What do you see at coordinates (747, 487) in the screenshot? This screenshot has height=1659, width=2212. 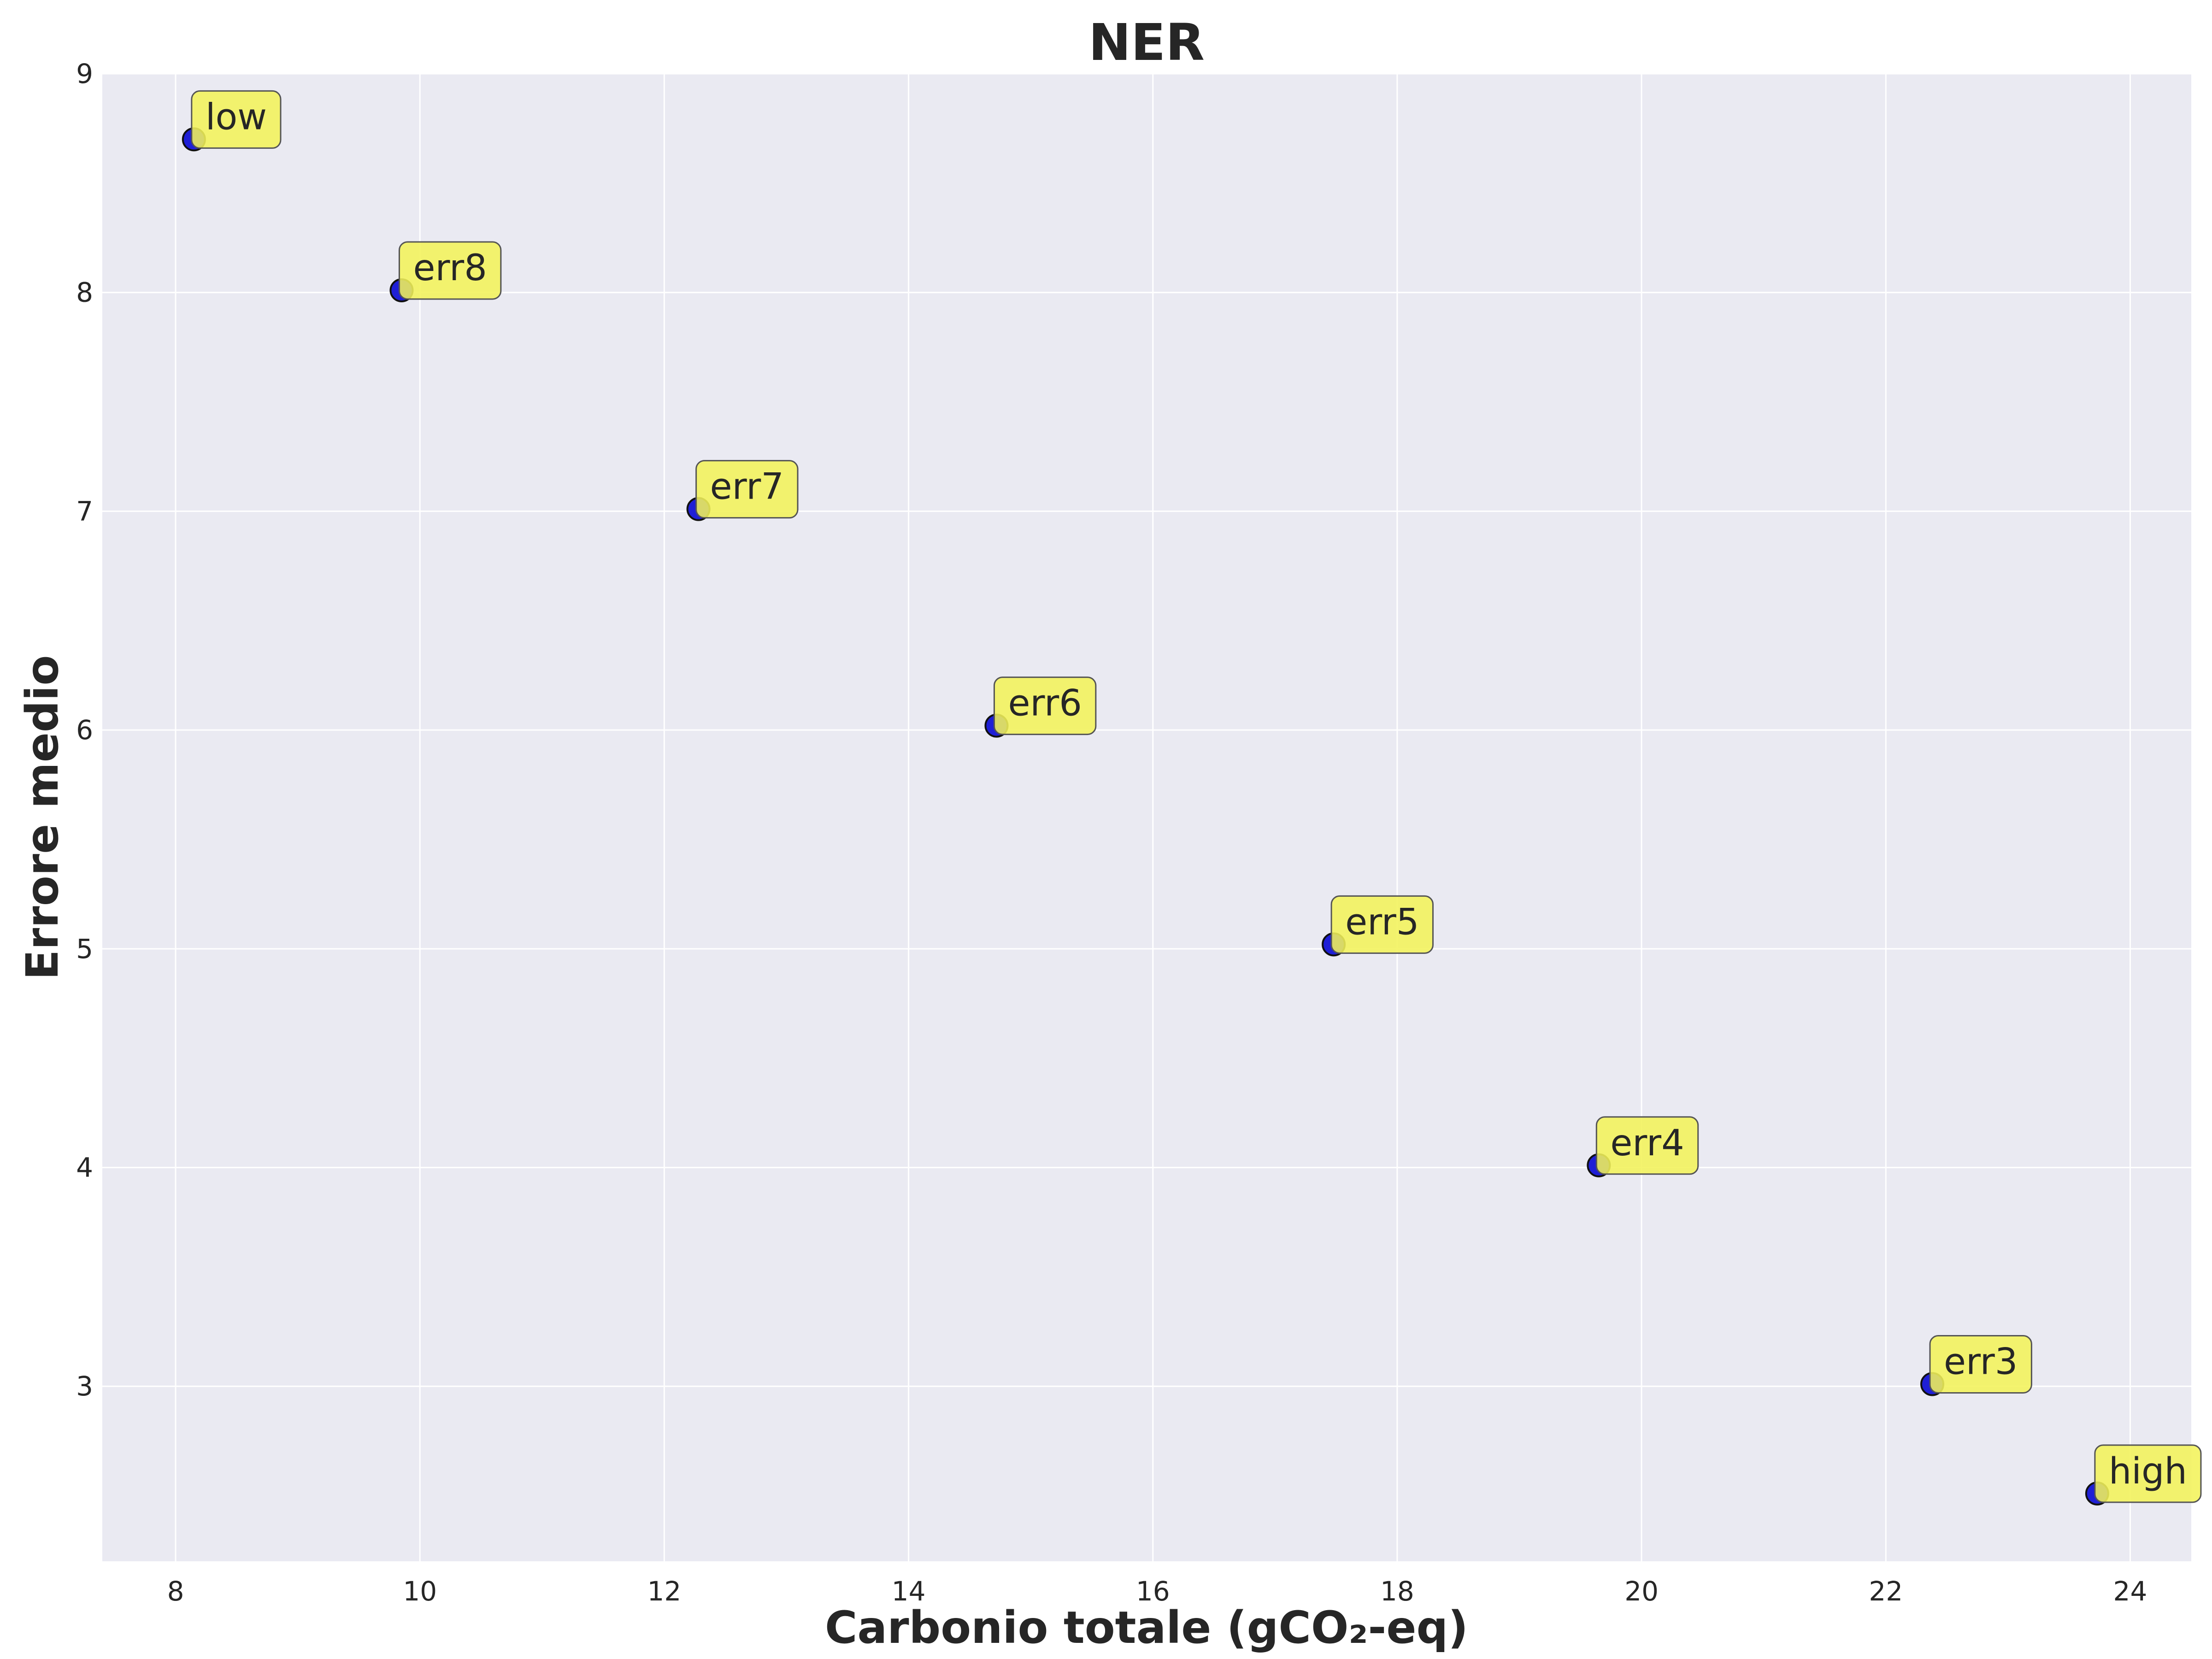 I see `annotation-label: err7` at bounding box center [747, 487].